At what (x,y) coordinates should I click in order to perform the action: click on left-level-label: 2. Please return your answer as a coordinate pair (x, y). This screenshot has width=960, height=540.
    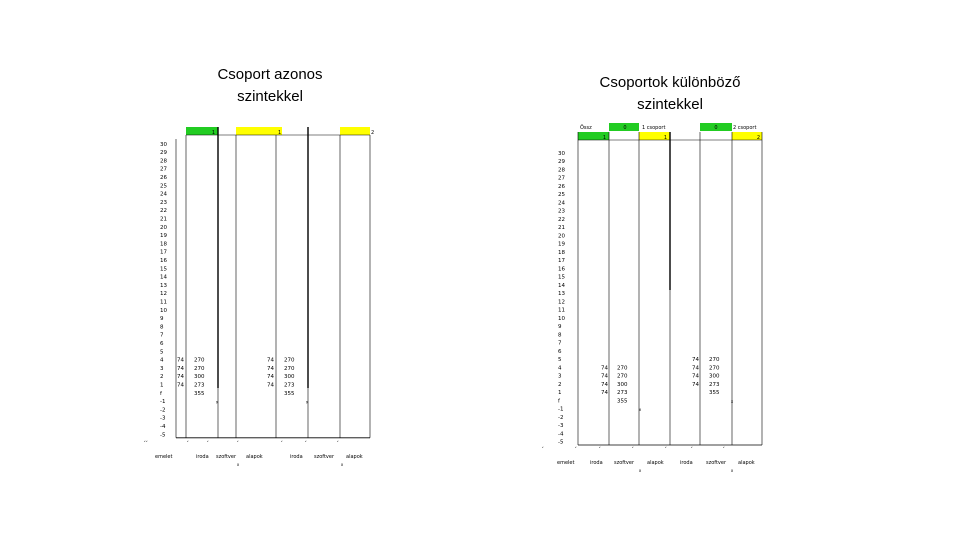
    Looking at the image, I should click on (162, 377).